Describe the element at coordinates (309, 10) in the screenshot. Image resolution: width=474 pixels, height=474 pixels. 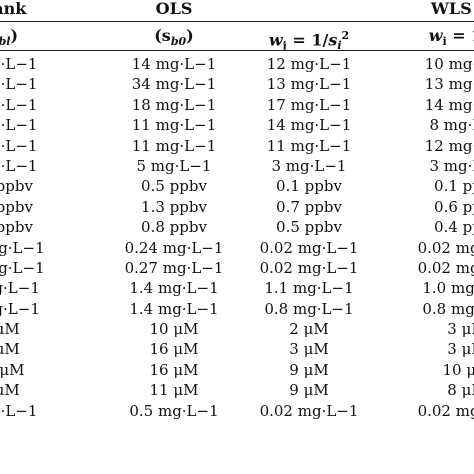
I see `column-header-wls-variance` at that location.